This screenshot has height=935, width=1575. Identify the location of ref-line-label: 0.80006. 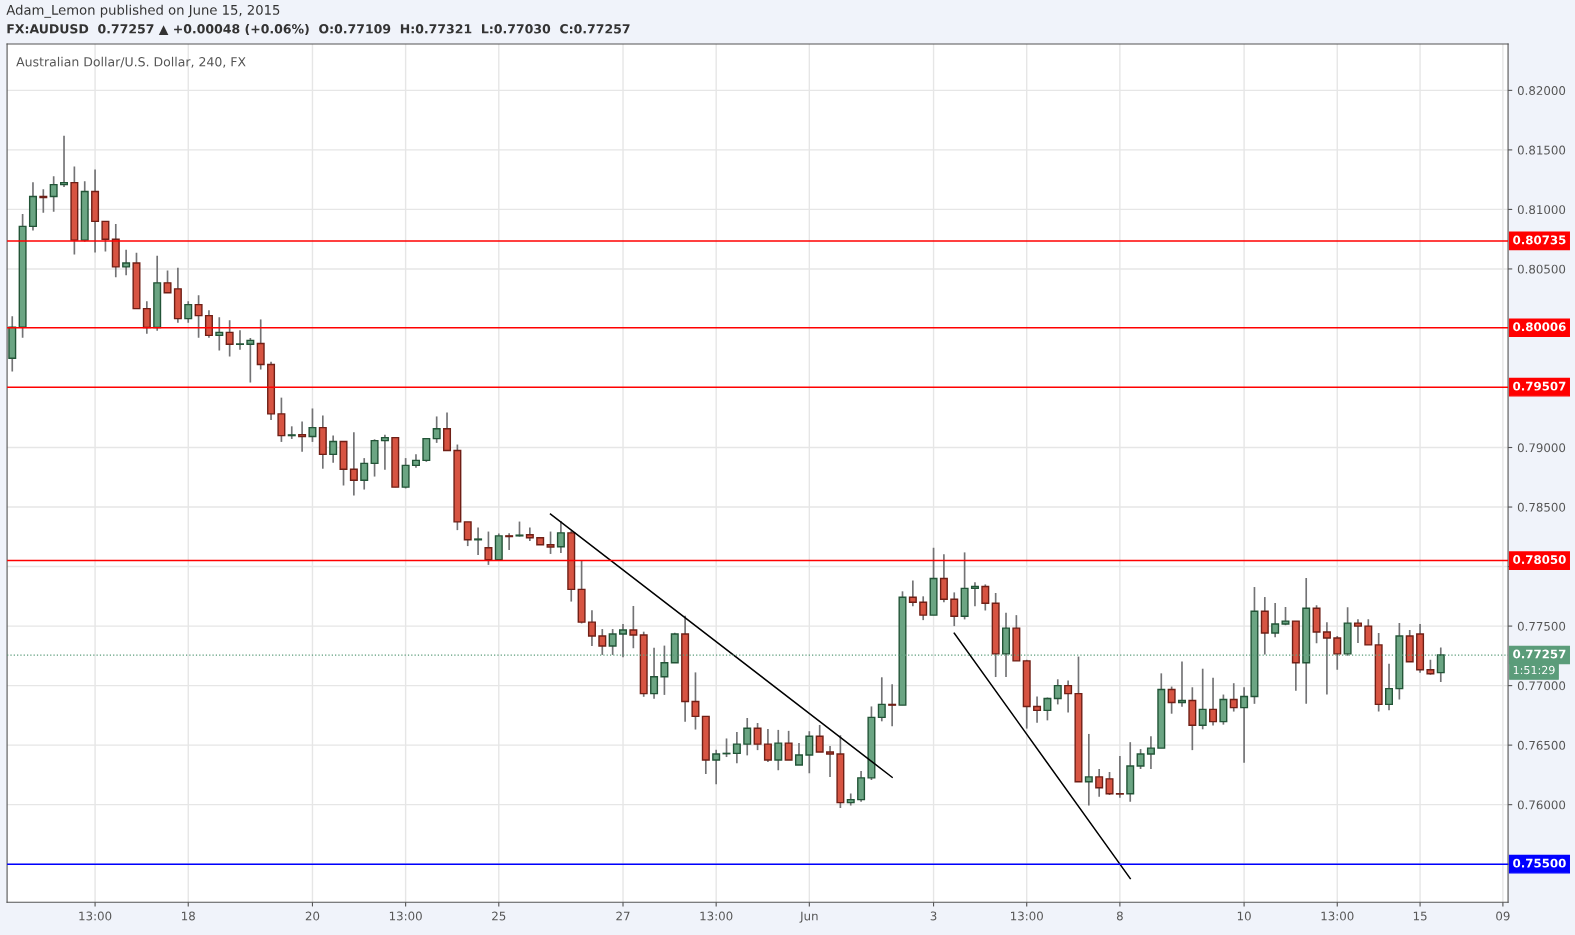
(1539, 327).